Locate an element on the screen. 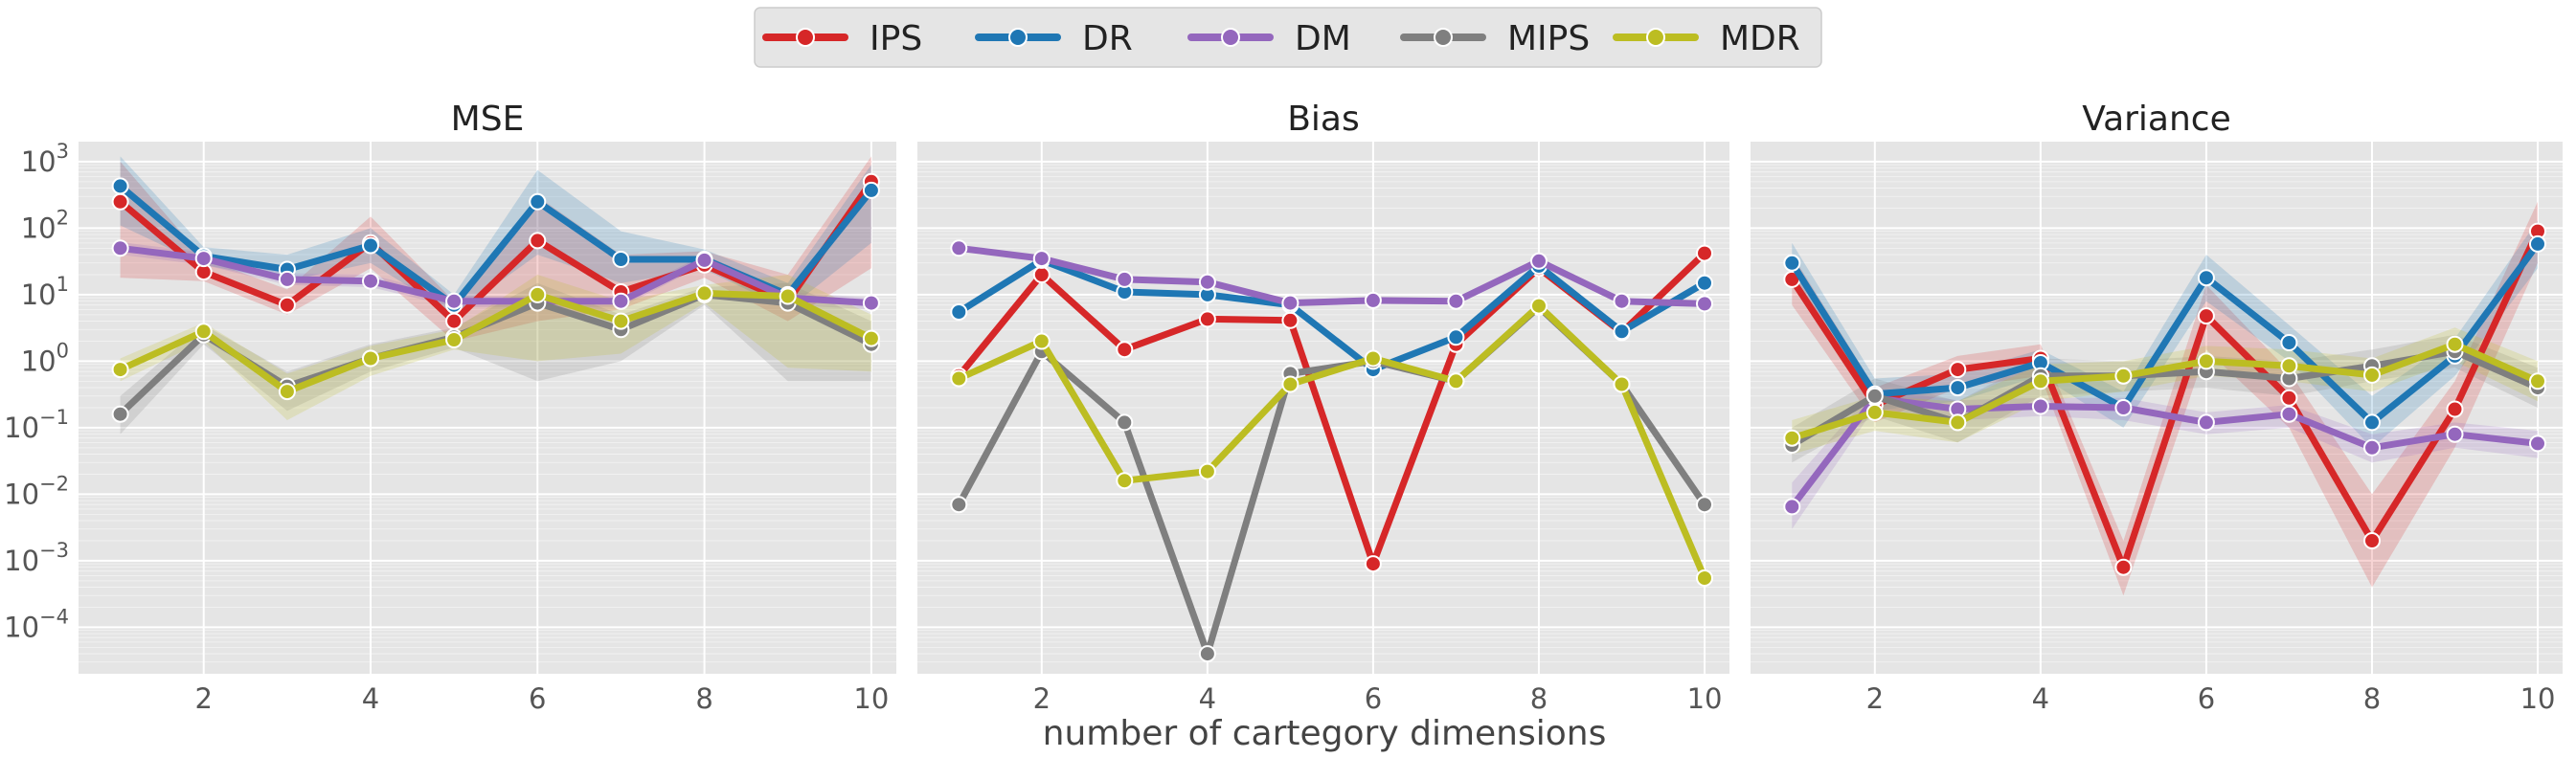 The width and height of the screenshot is (2576, 758). legend-label: MIPS is located at coordinates (1548, 38).